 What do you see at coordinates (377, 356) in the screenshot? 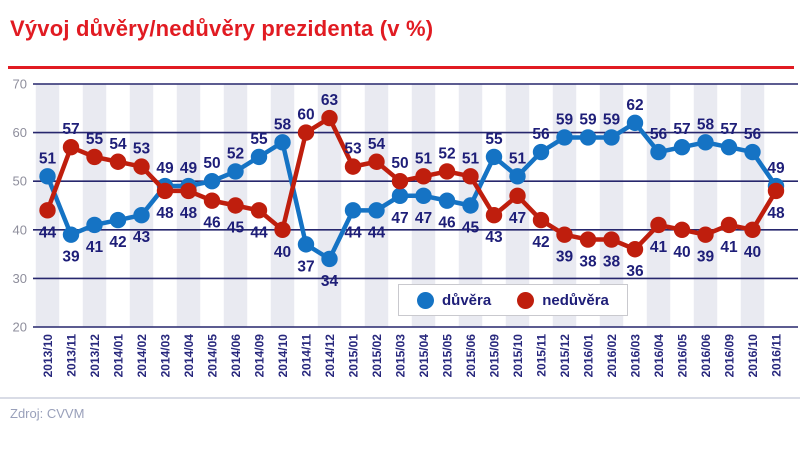
I see `x-tick-label: 2015/02` at bounding box center [377, 356].